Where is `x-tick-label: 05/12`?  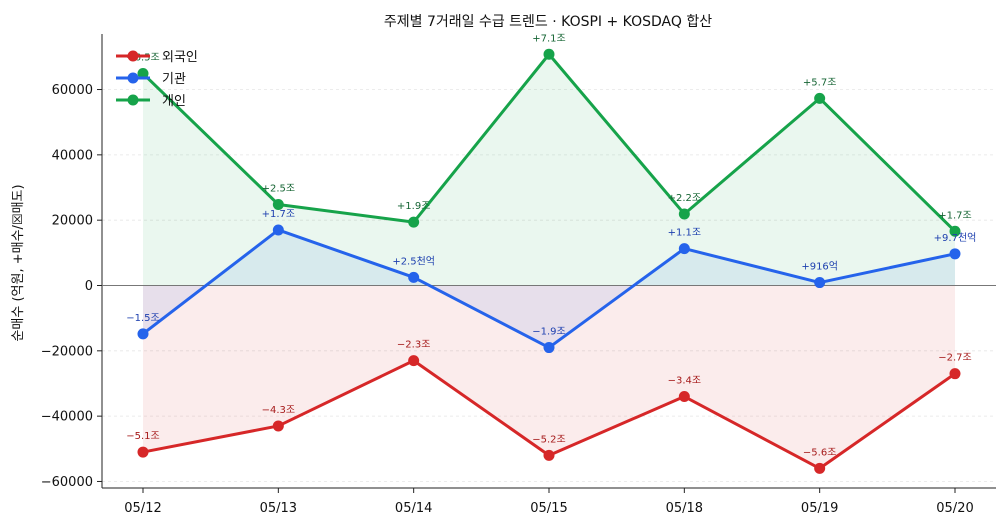 x-tick-label: 05/12 is located at coordinates (142, 508).